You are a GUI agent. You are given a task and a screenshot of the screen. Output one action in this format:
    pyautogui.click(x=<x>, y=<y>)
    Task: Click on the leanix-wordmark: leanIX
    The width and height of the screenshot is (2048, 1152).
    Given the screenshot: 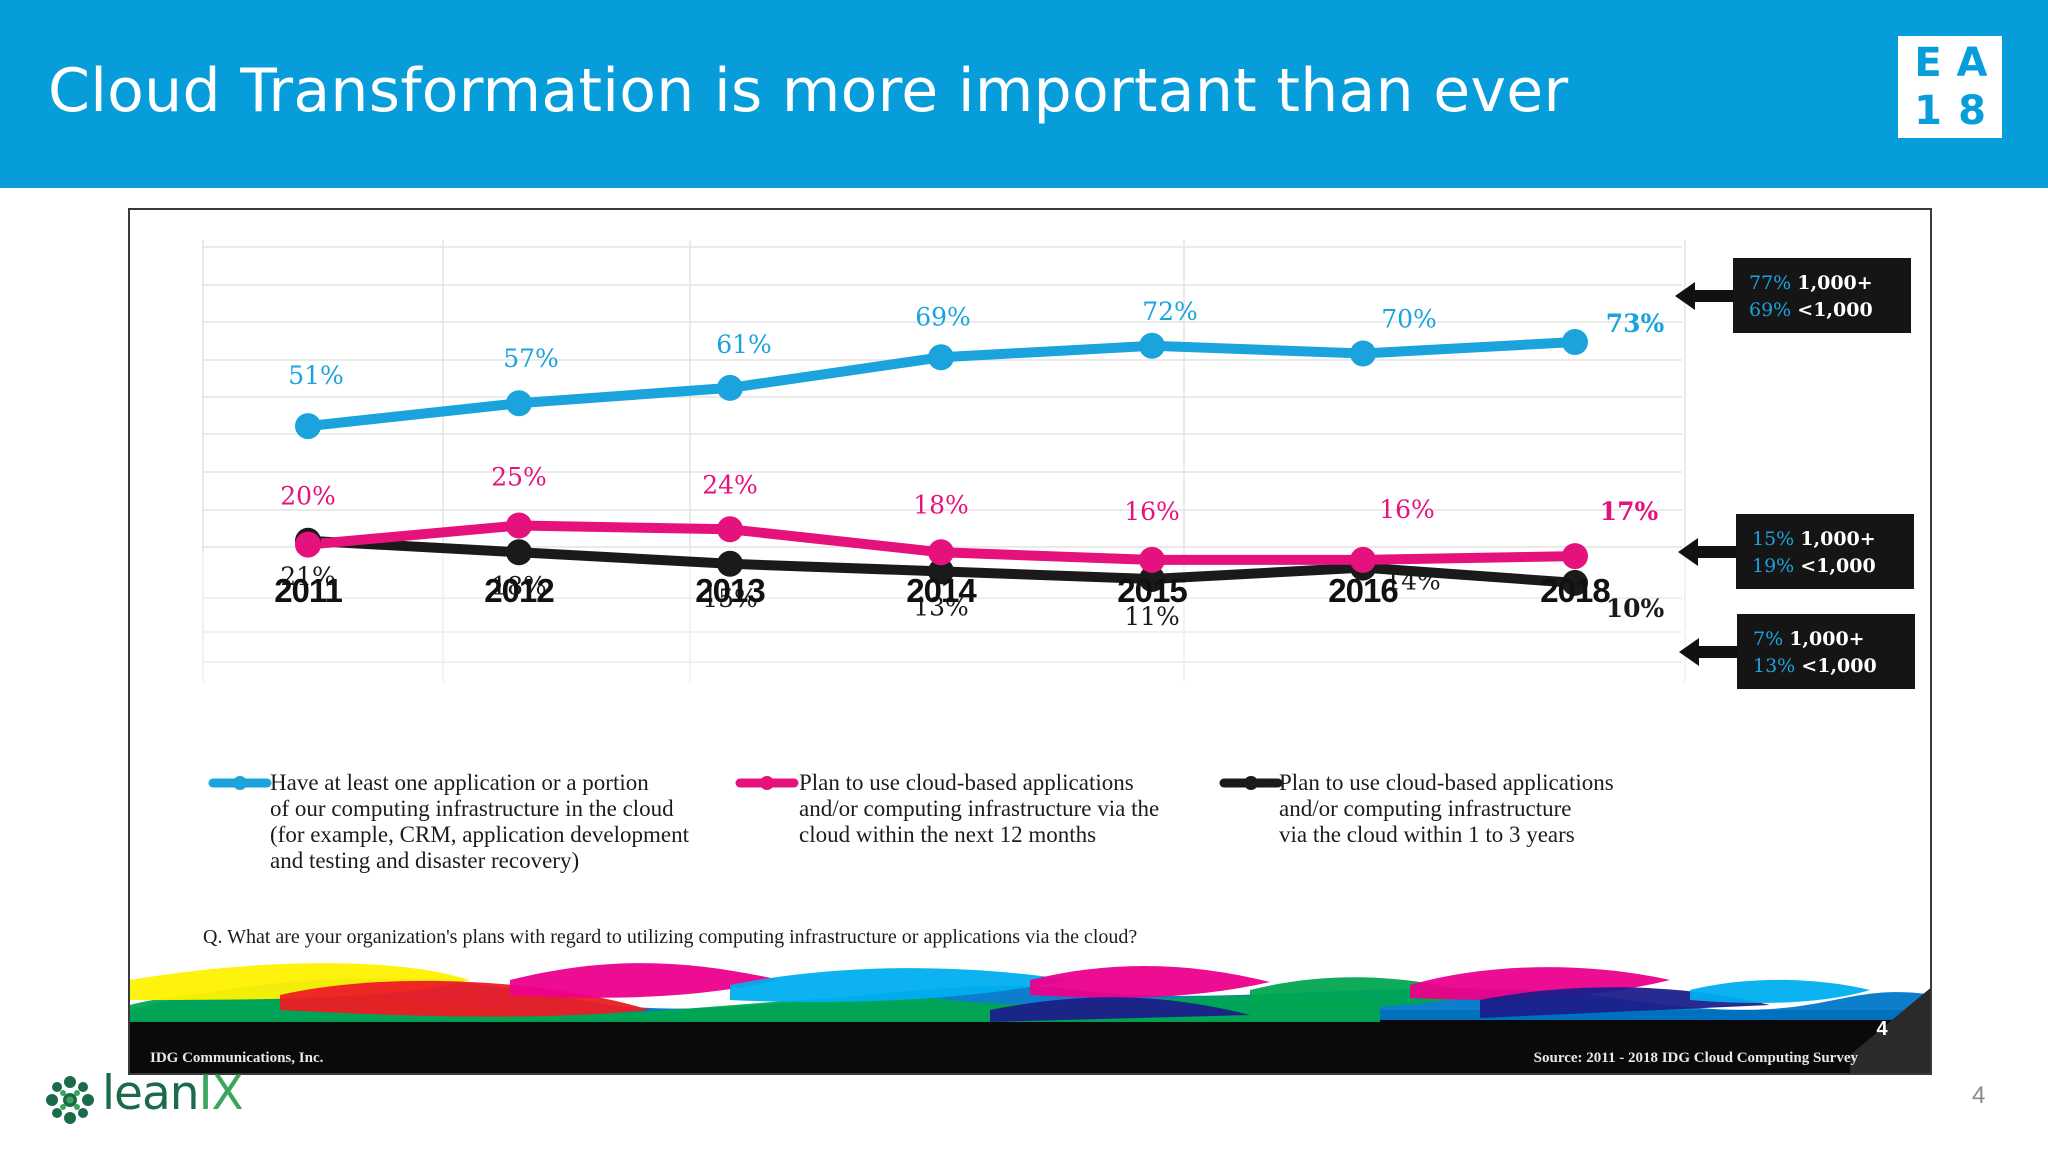 What is the action you would take?
    pyautogui.click(x=173, y=1093)
    